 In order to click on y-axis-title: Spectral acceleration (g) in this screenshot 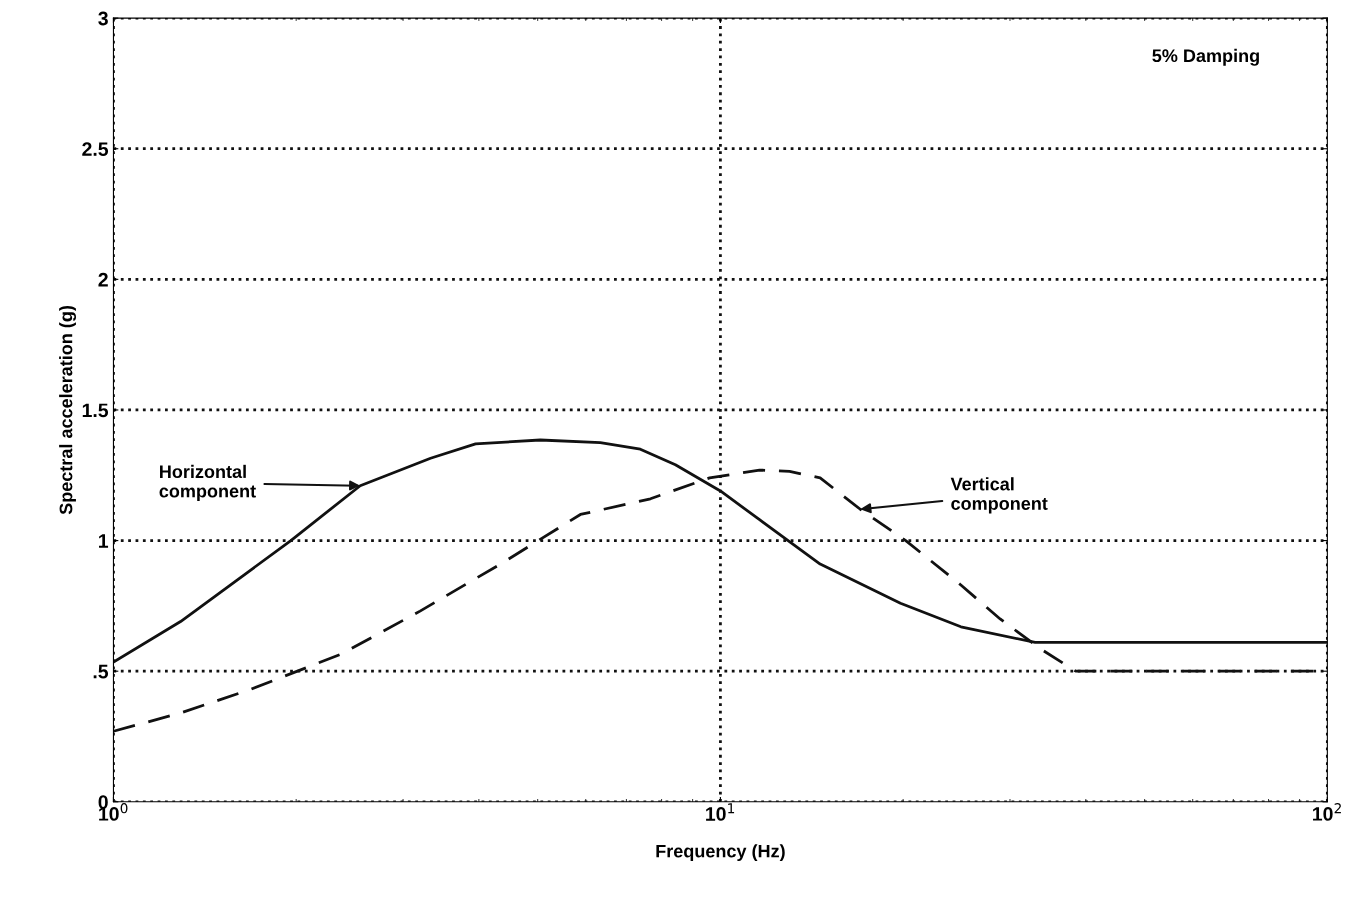, I will do `click(68, 410)`.